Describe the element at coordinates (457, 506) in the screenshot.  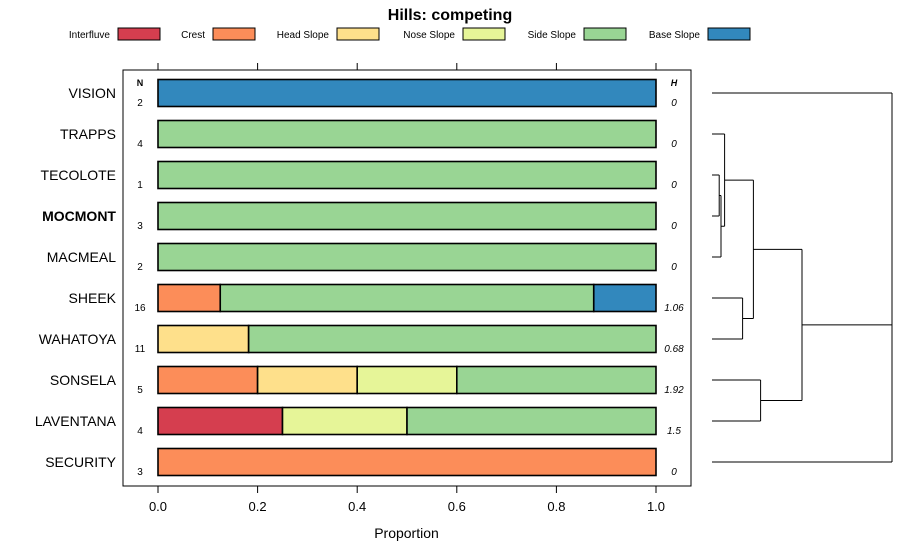
I see `x-tick-label: 0.6` at that location.